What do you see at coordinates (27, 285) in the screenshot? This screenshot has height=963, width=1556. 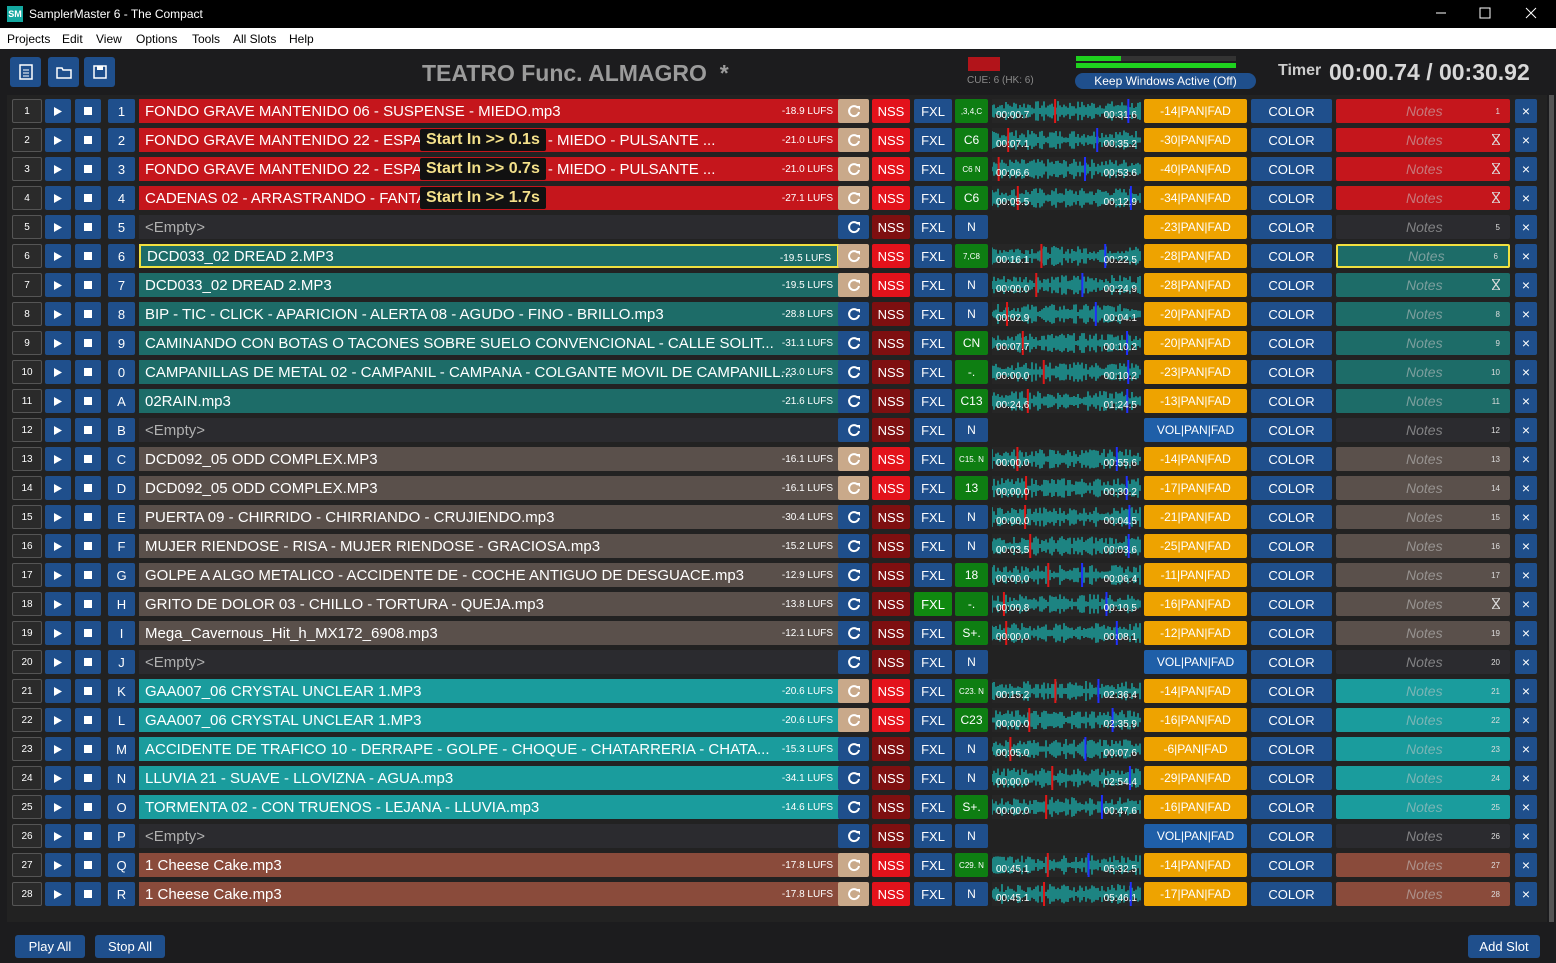 I see `slot-number: 7` at bounding box center [27, 285].